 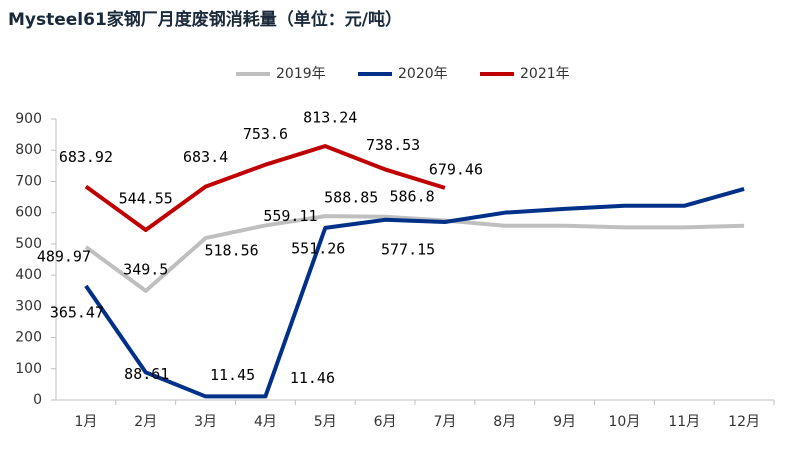 What do you see at coordinates (265, 422) in the screenshot?
I see `x-tick-label: 4月` at bounding box center [265, 422].